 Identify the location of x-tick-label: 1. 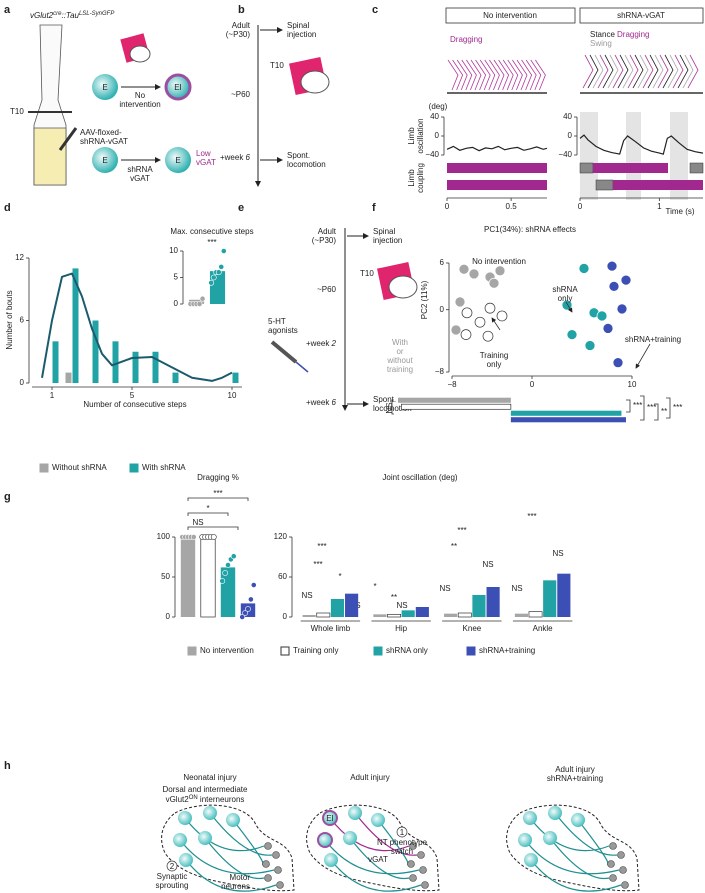
(52, 395).